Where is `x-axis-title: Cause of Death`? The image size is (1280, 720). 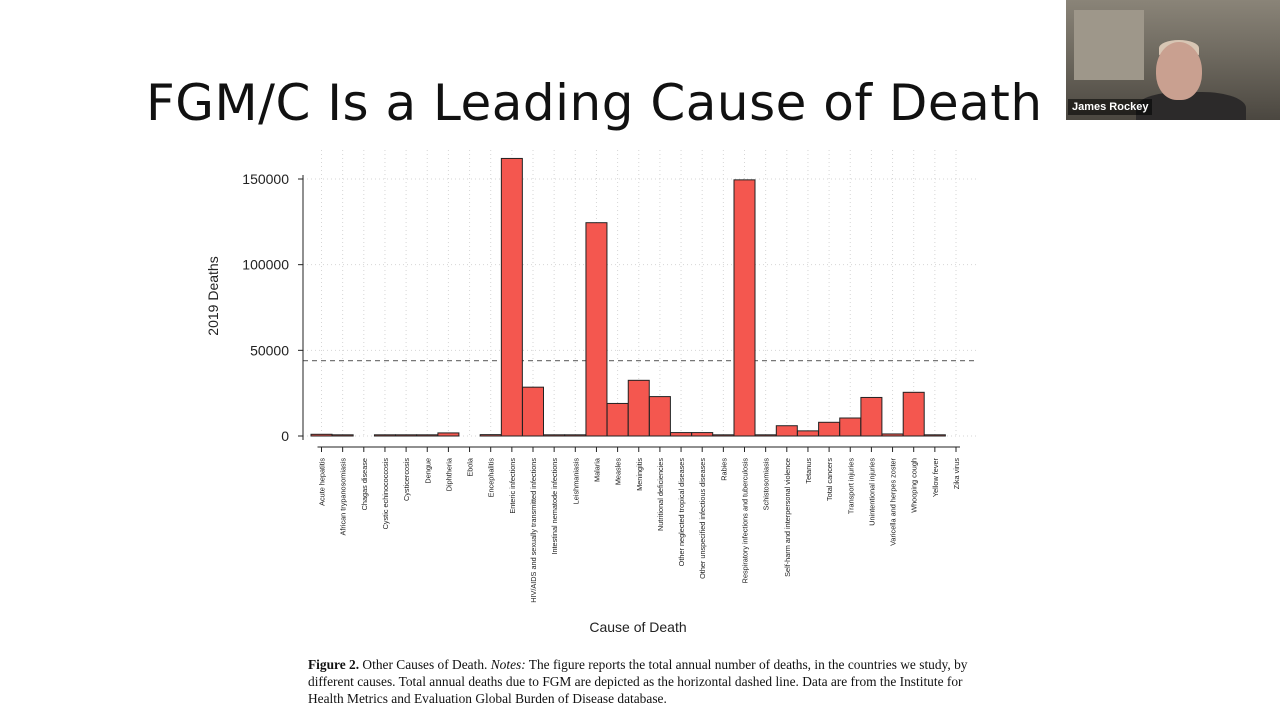
x-axis-title: Cause of Death is located at coordinates (637, 627).